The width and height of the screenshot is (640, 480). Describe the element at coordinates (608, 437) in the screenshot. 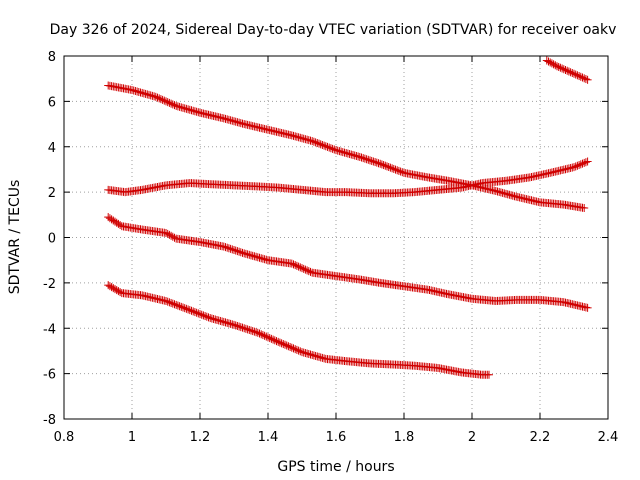

I see `x-tick-label: 2.4` at that location.